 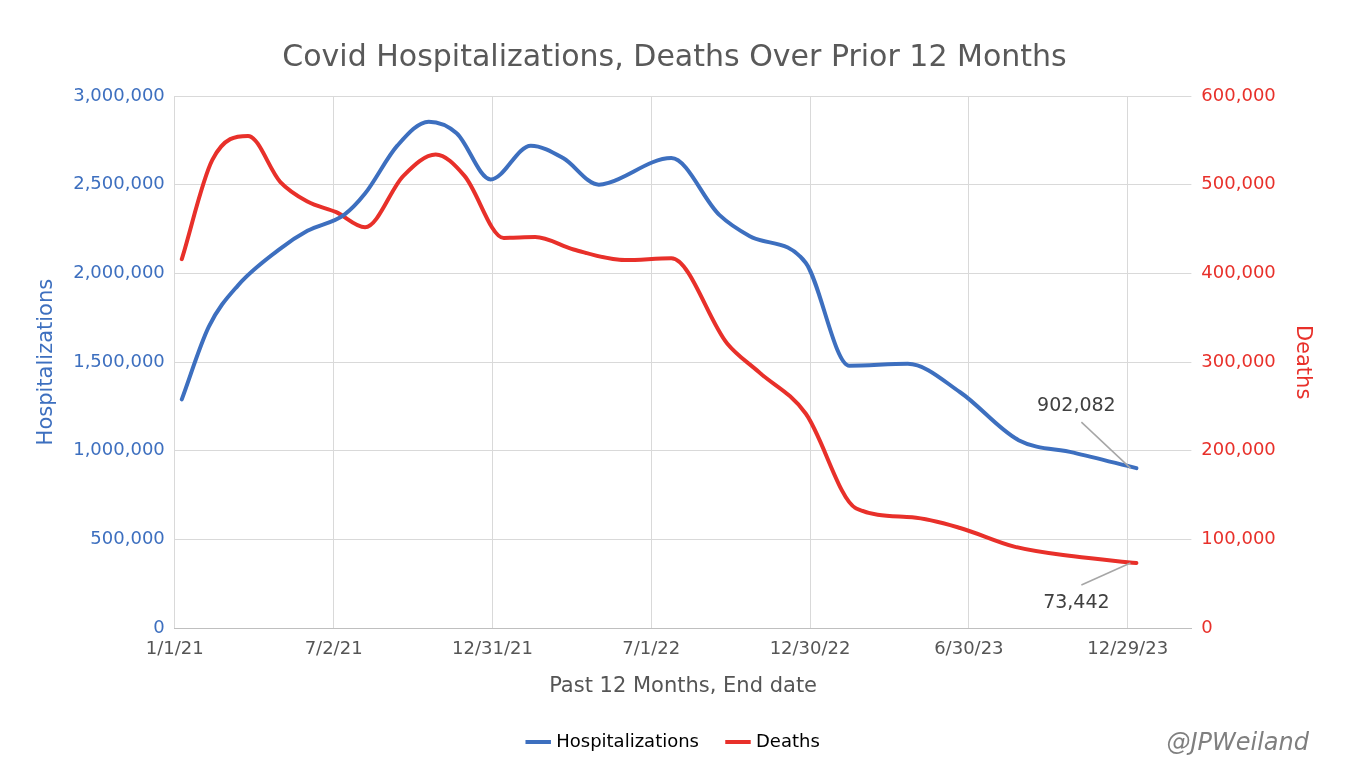 I want to click on y-tick-label: 2,000,000, so click(x=119, y=272).